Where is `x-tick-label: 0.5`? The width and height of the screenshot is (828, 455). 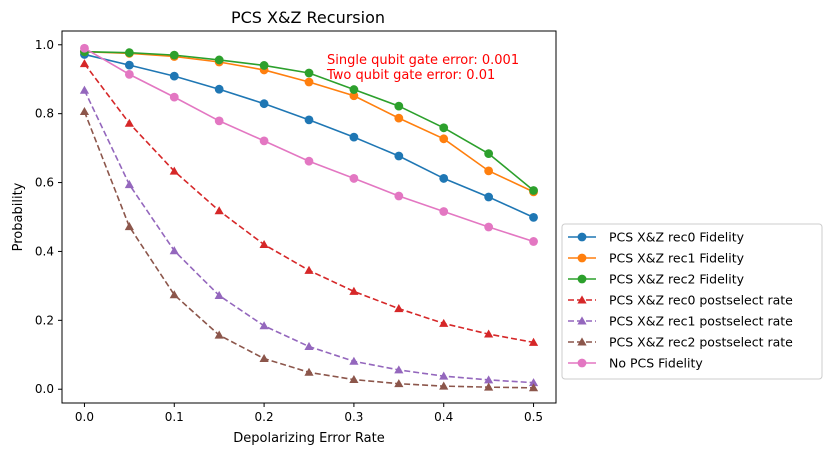 x-tick-label: 0.5 is located at coordinates (533, 417).